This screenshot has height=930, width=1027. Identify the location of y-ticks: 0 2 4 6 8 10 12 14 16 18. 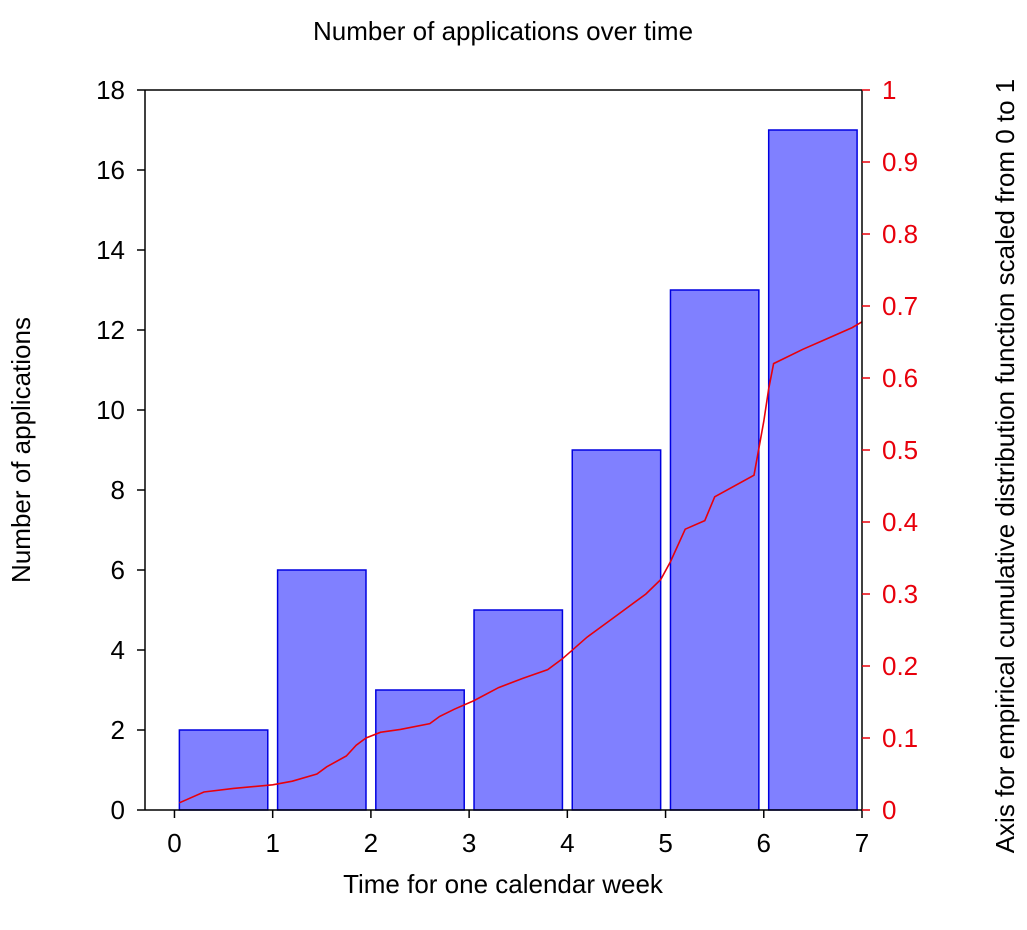
(120, 450).